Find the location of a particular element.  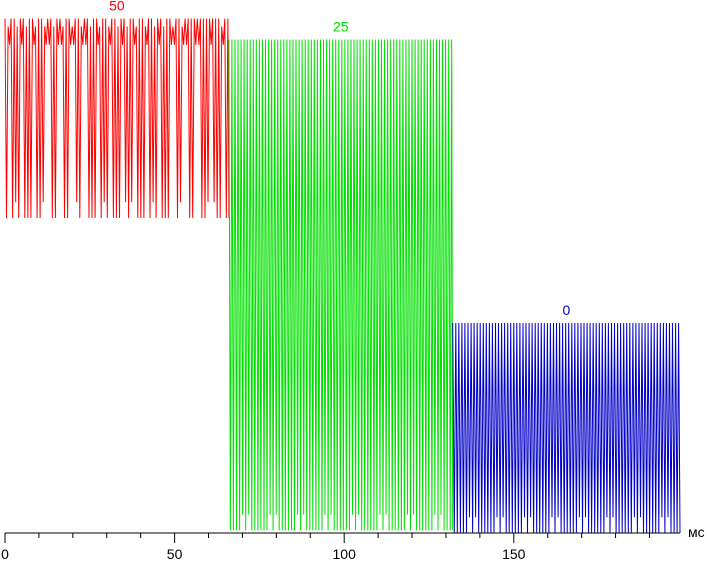

series-50-line is located at coordinates (117, 118).